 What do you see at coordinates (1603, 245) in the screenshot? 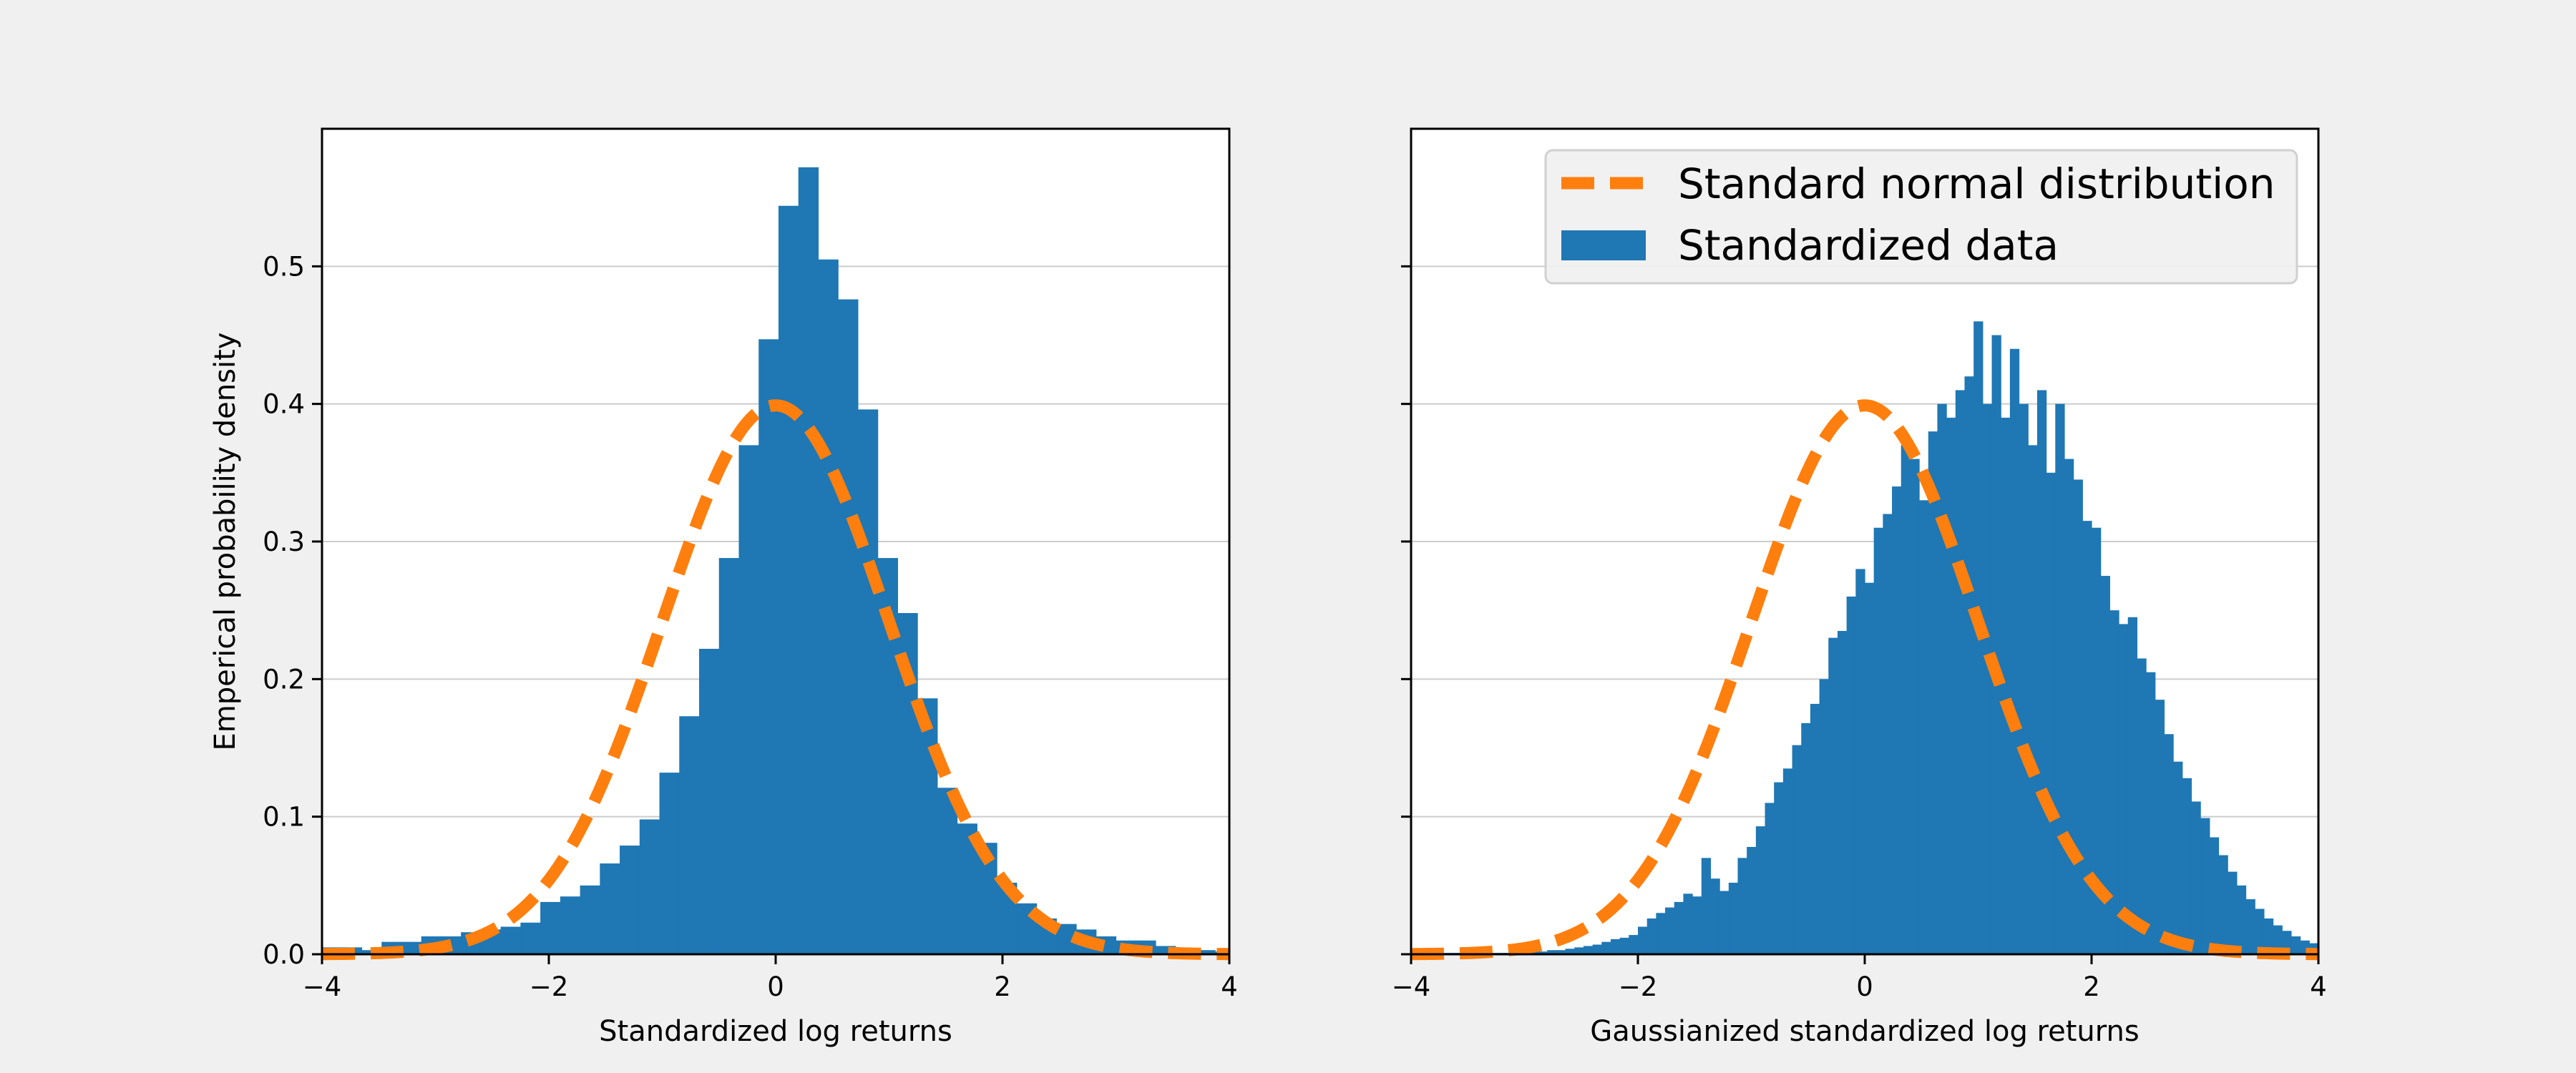
I see `legend-bar-swatch` at bounding box center [1603, 245].